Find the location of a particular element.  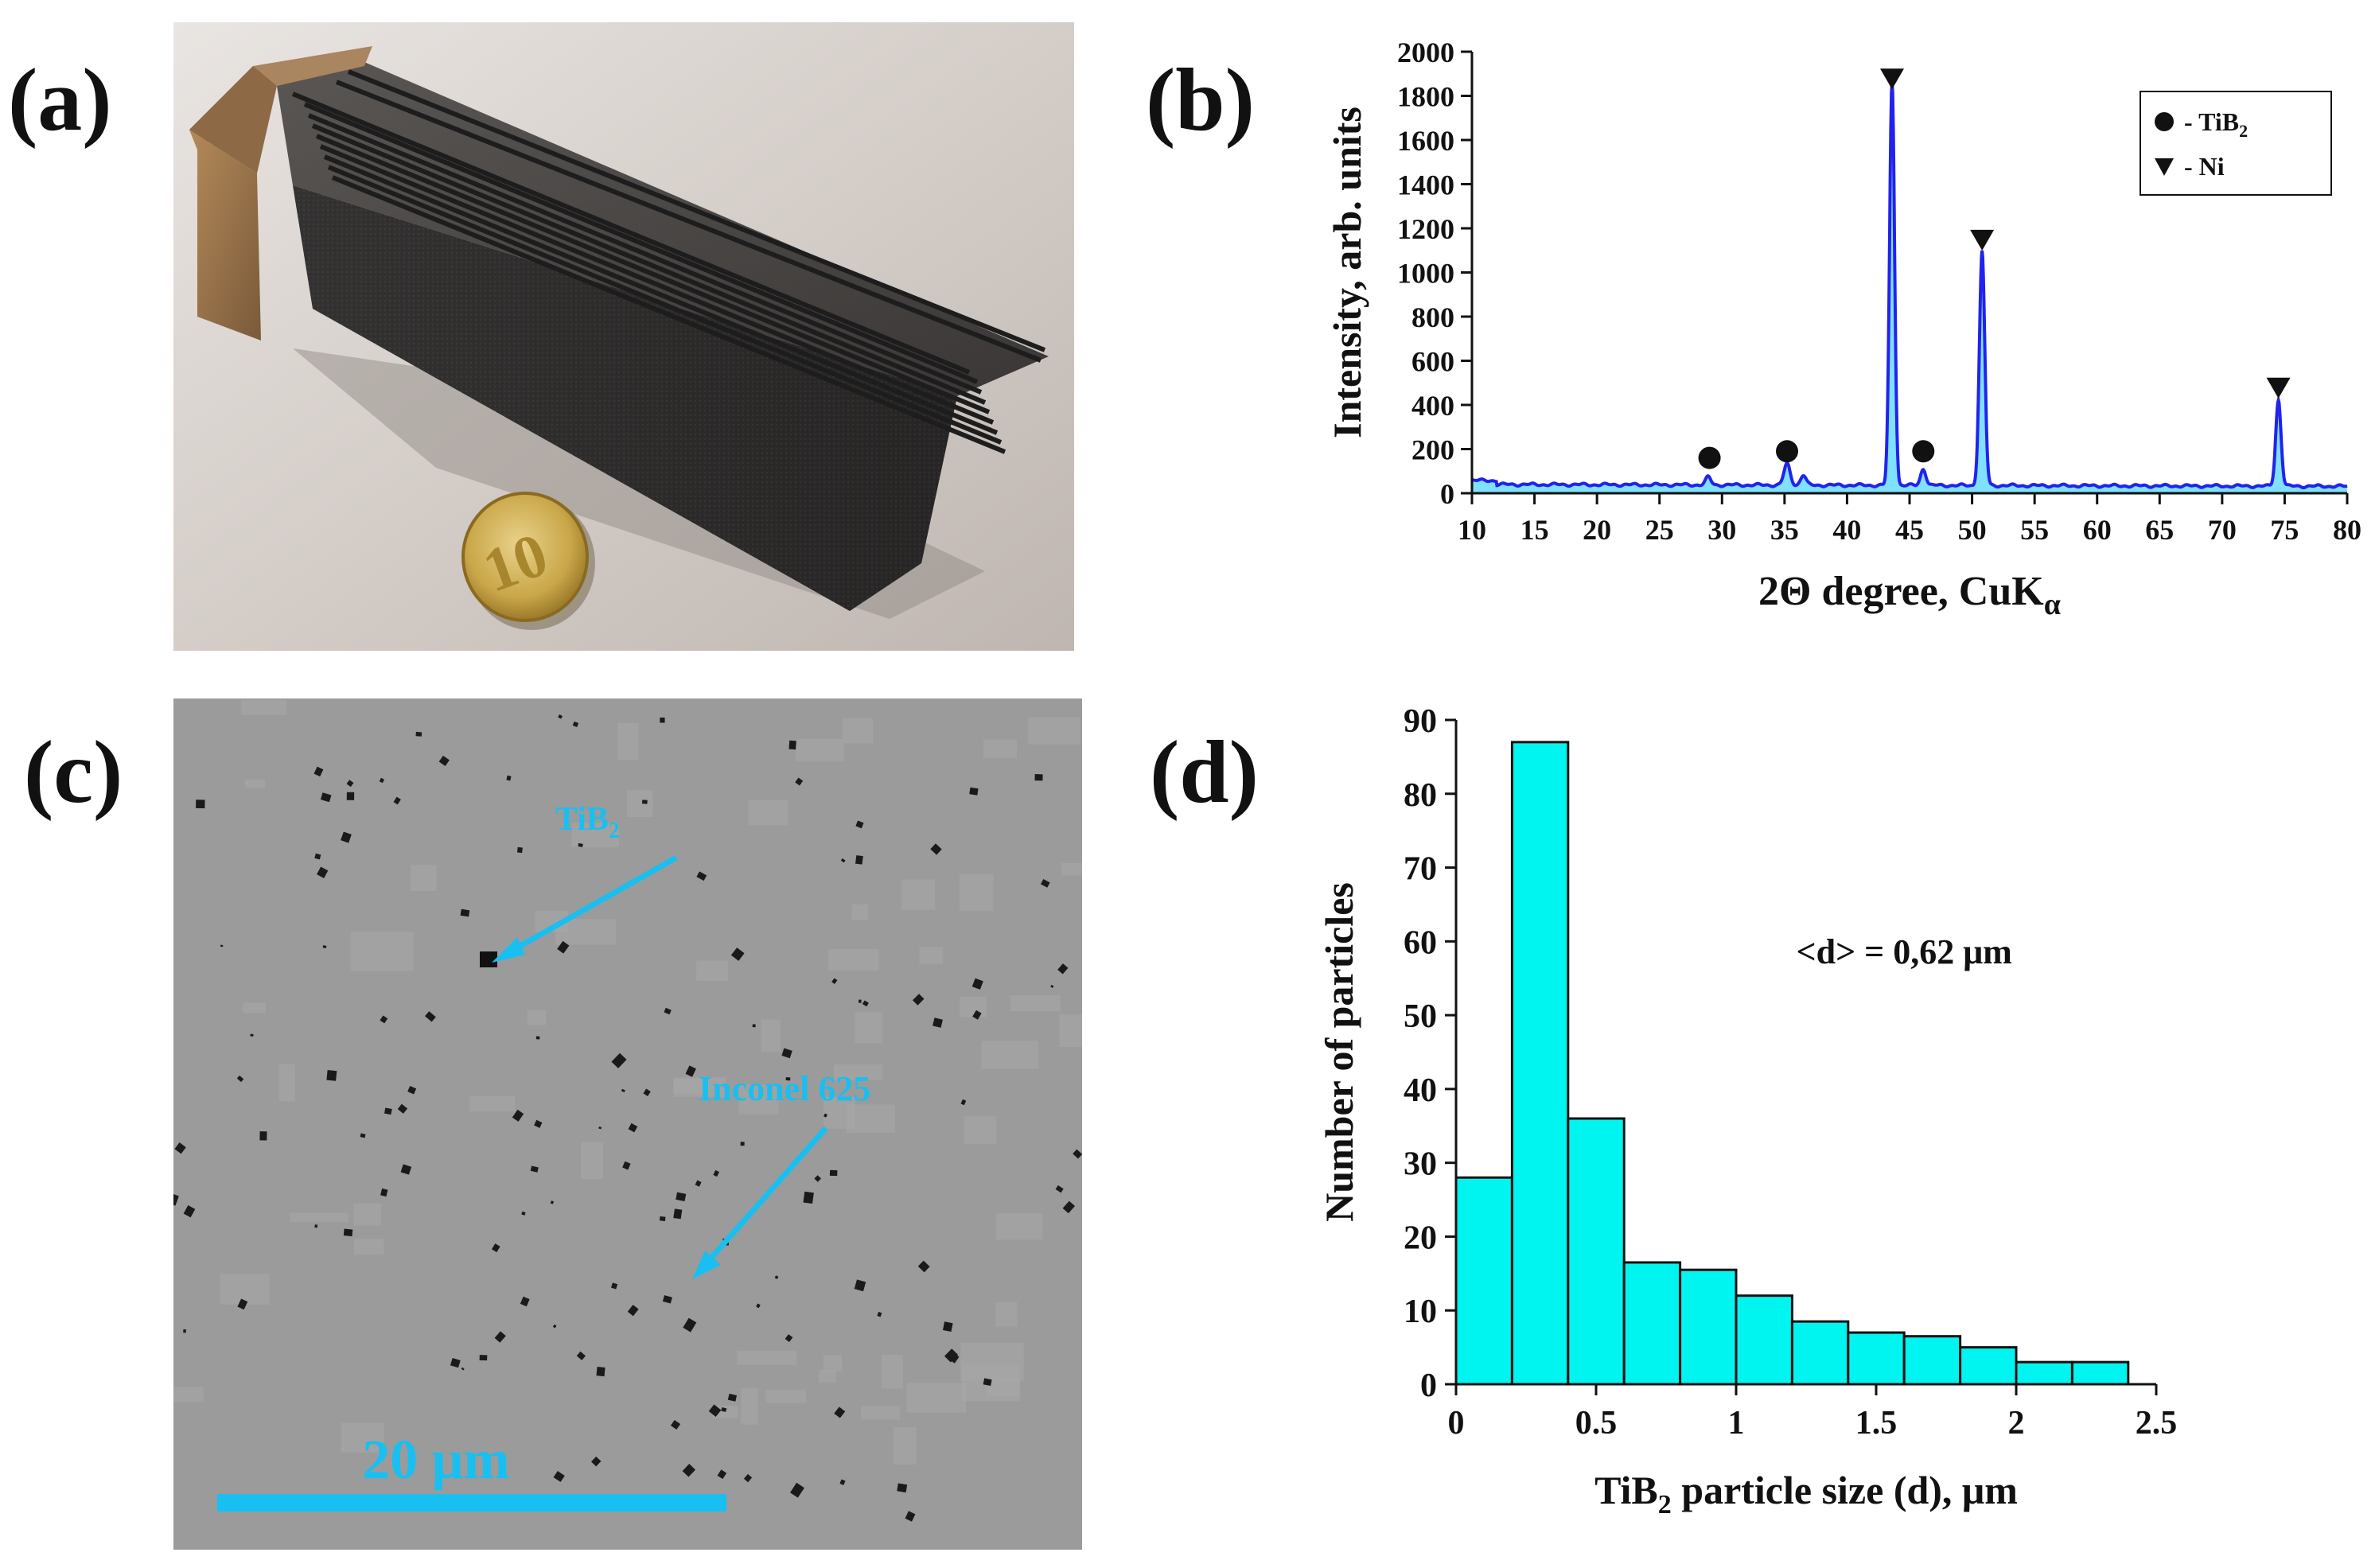

hist-y-tick-label: 50 is located at coordinates (1420, 1016).